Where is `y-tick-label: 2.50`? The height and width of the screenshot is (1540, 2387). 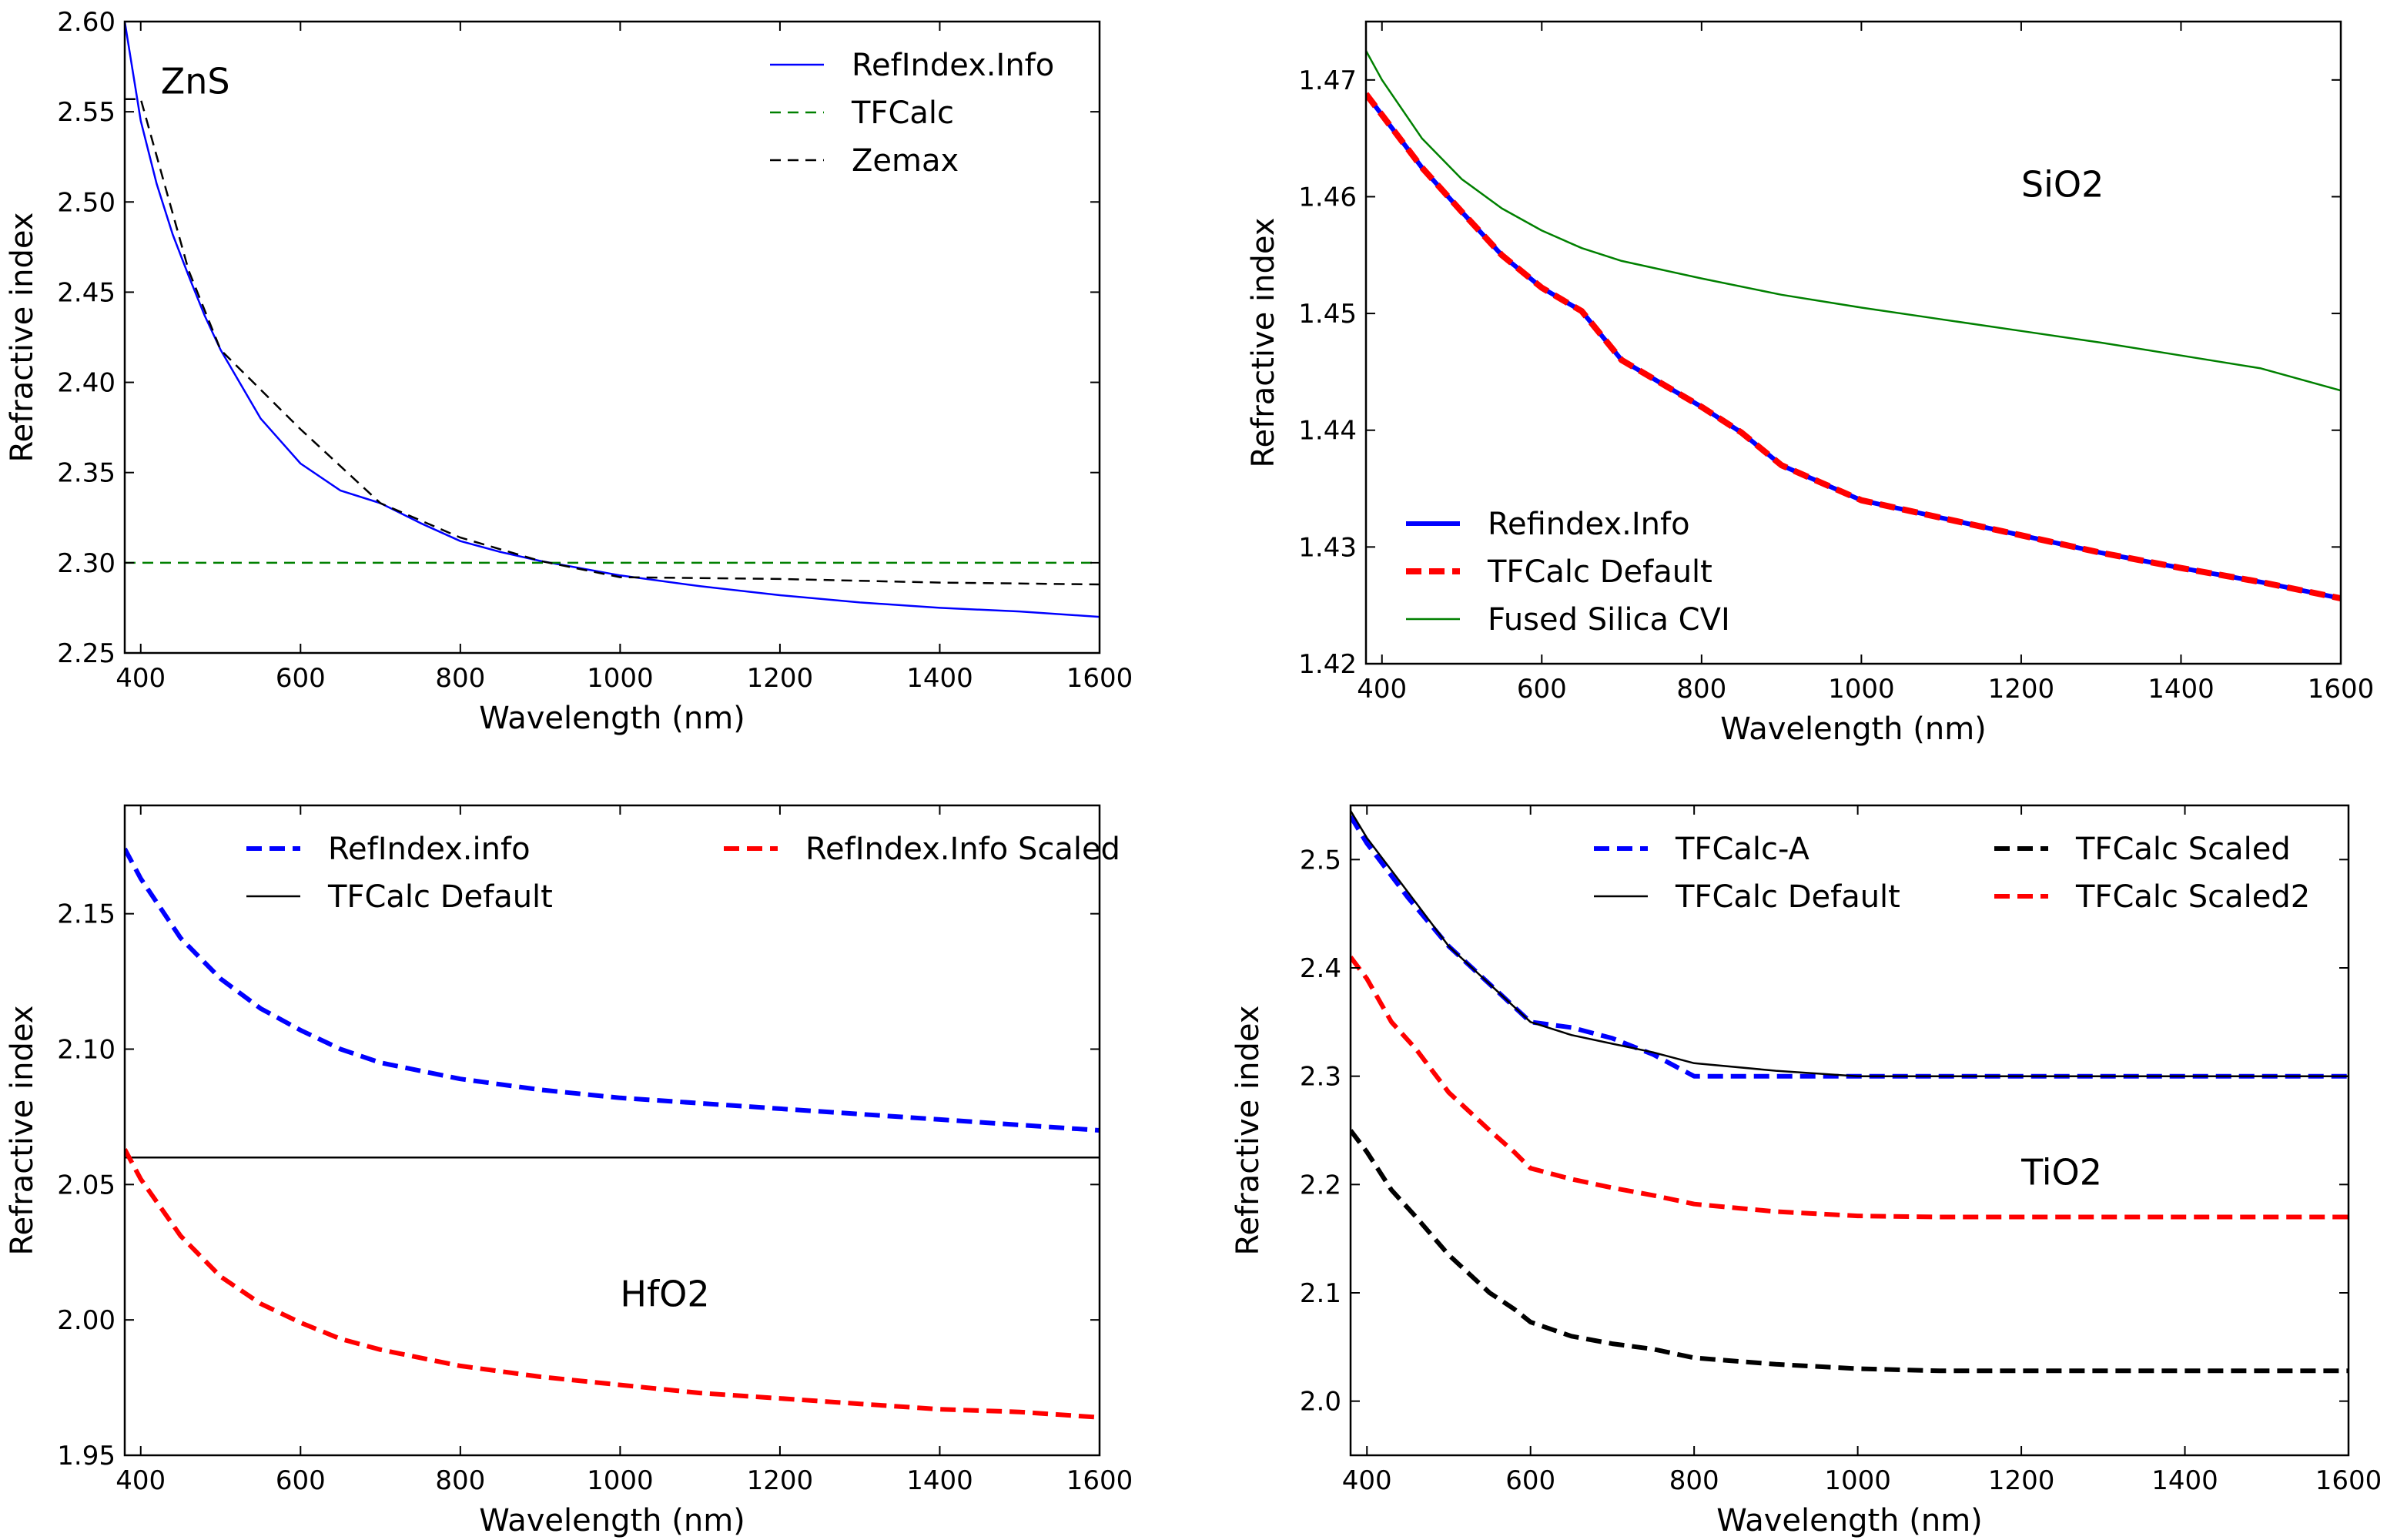 y-tick-label: 2.50 is located at coordinates (86, 202).